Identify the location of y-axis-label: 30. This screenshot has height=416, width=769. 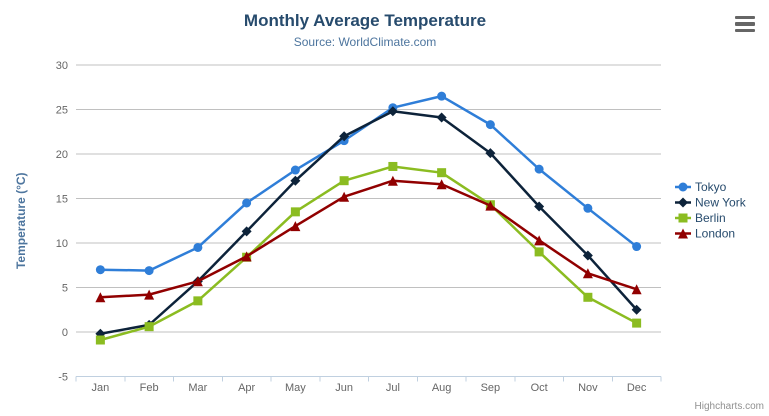
(62, 66).